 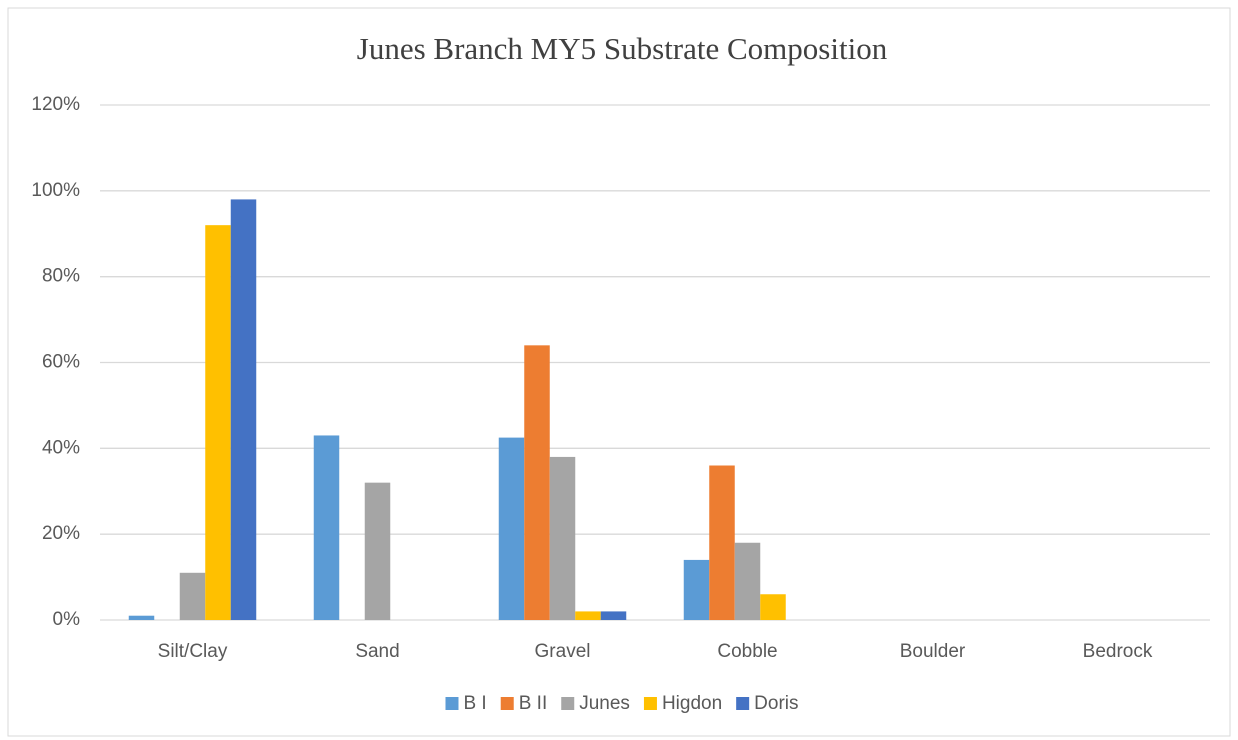 I want to click on y-tick-label: 0%, so click(x=67, y=619).